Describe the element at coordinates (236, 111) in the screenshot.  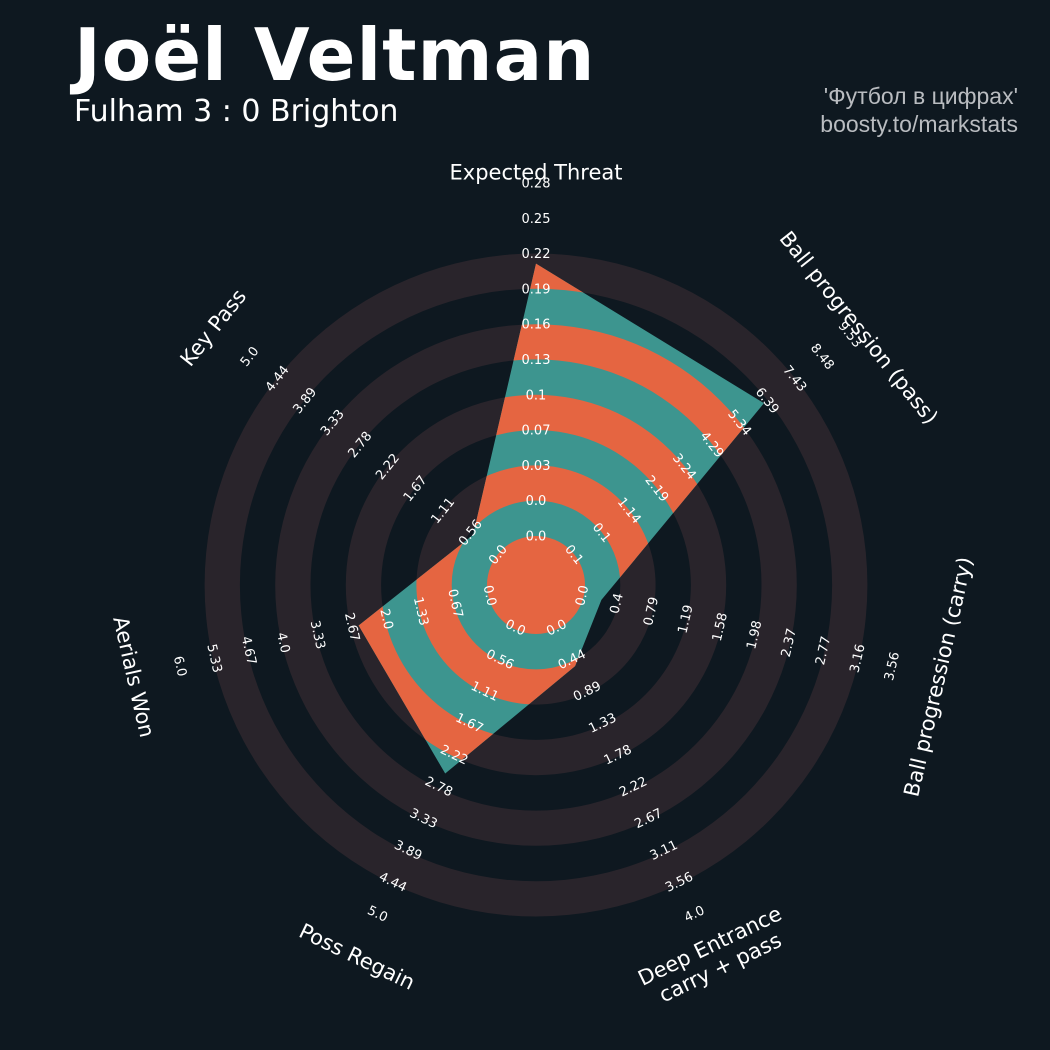
I see `match-subtitle: Fulham 3 : 0 Brighton` at that location.